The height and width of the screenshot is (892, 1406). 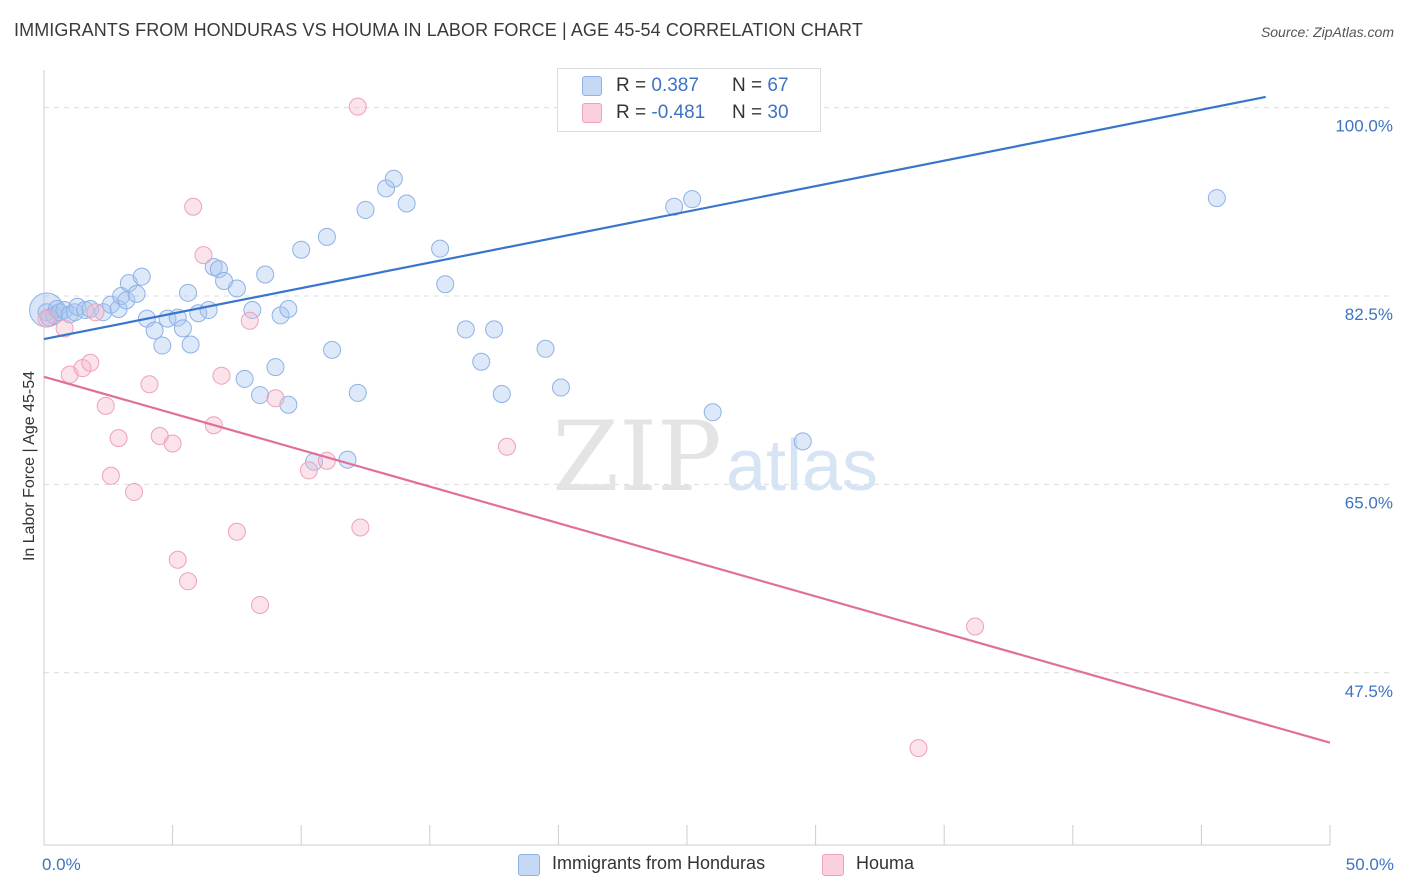 What do you see at coordinates (592, 86) in the screenshot?
I see `legend-swatch-honduras` at bounding box center [592, 86].